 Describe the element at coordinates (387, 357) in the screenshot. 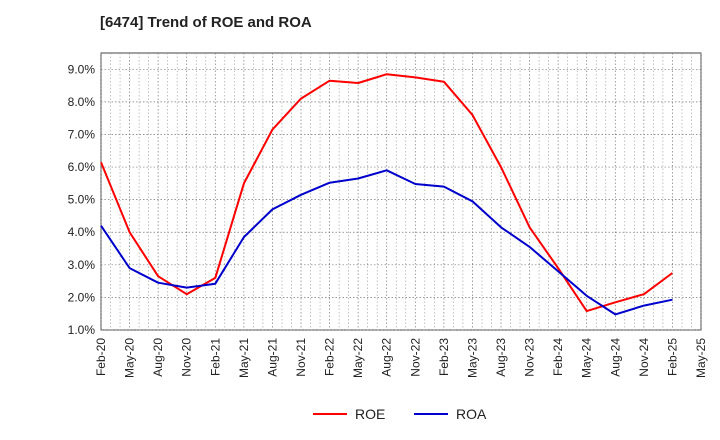

I see `x-tick-label: Aug-22` at that location.